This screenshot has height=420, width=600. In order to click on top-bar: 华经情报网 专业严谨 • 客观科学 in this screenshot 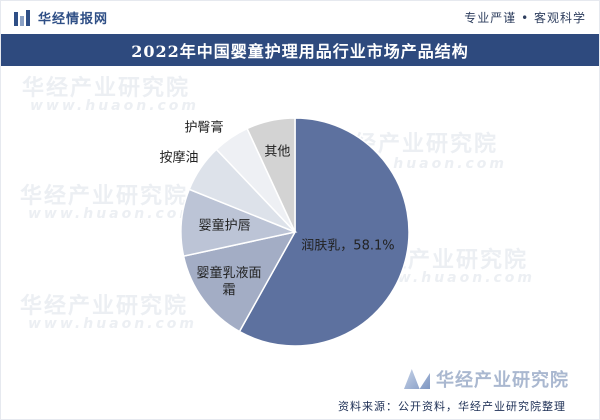, I will do `click(300, 17)`.